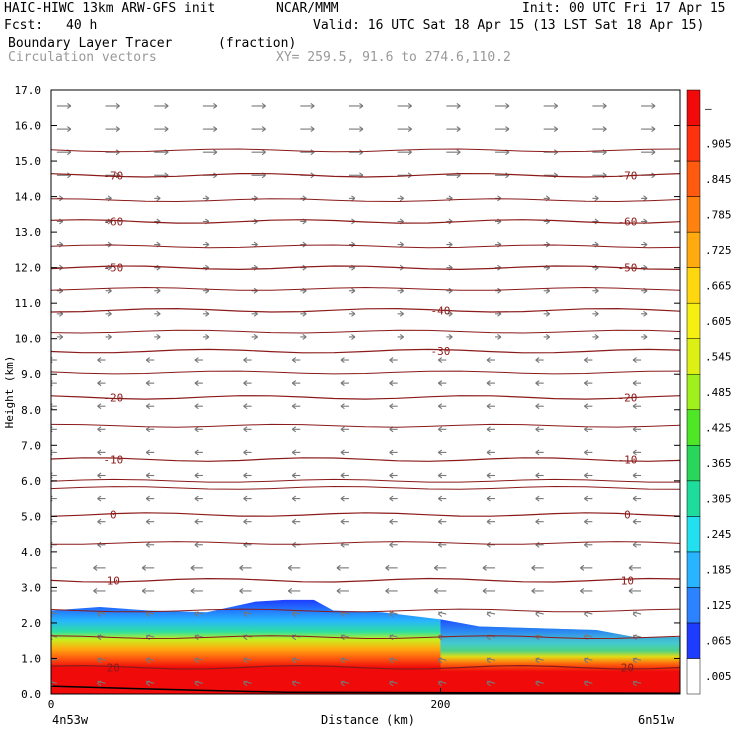  Describe the element at coordinates (31, 552) in the screenshot. I see `y-tick-label: 4.0` at that location.